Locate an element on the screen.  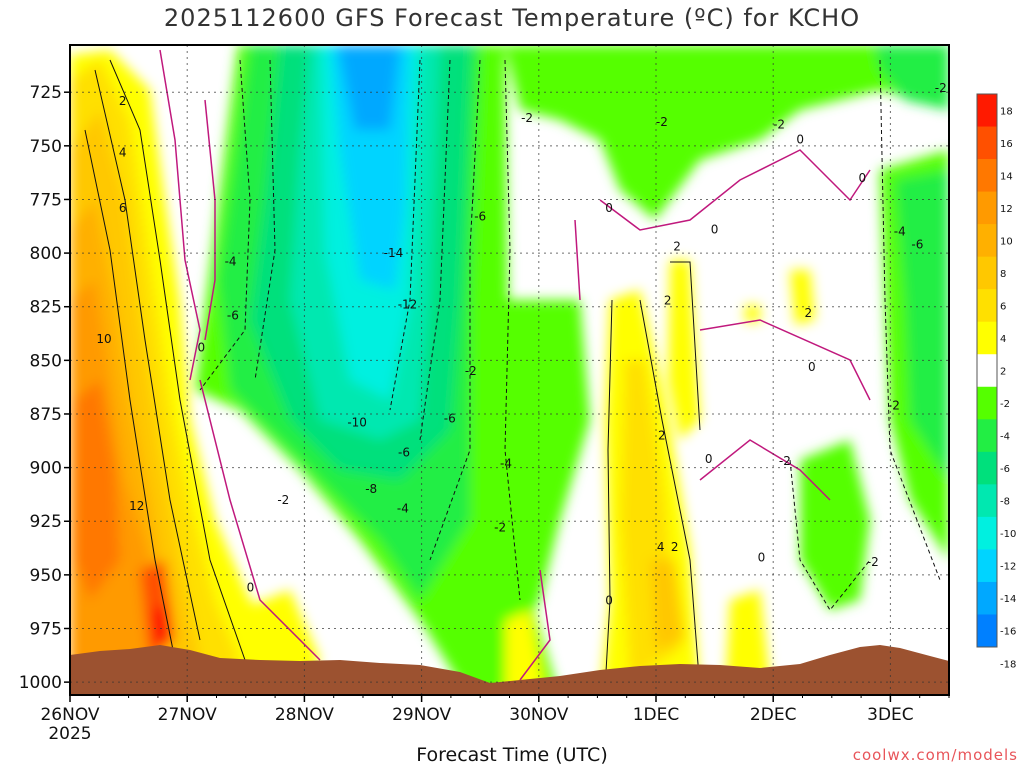
y-tick-label: 875 is located at coordinates (46, 415).